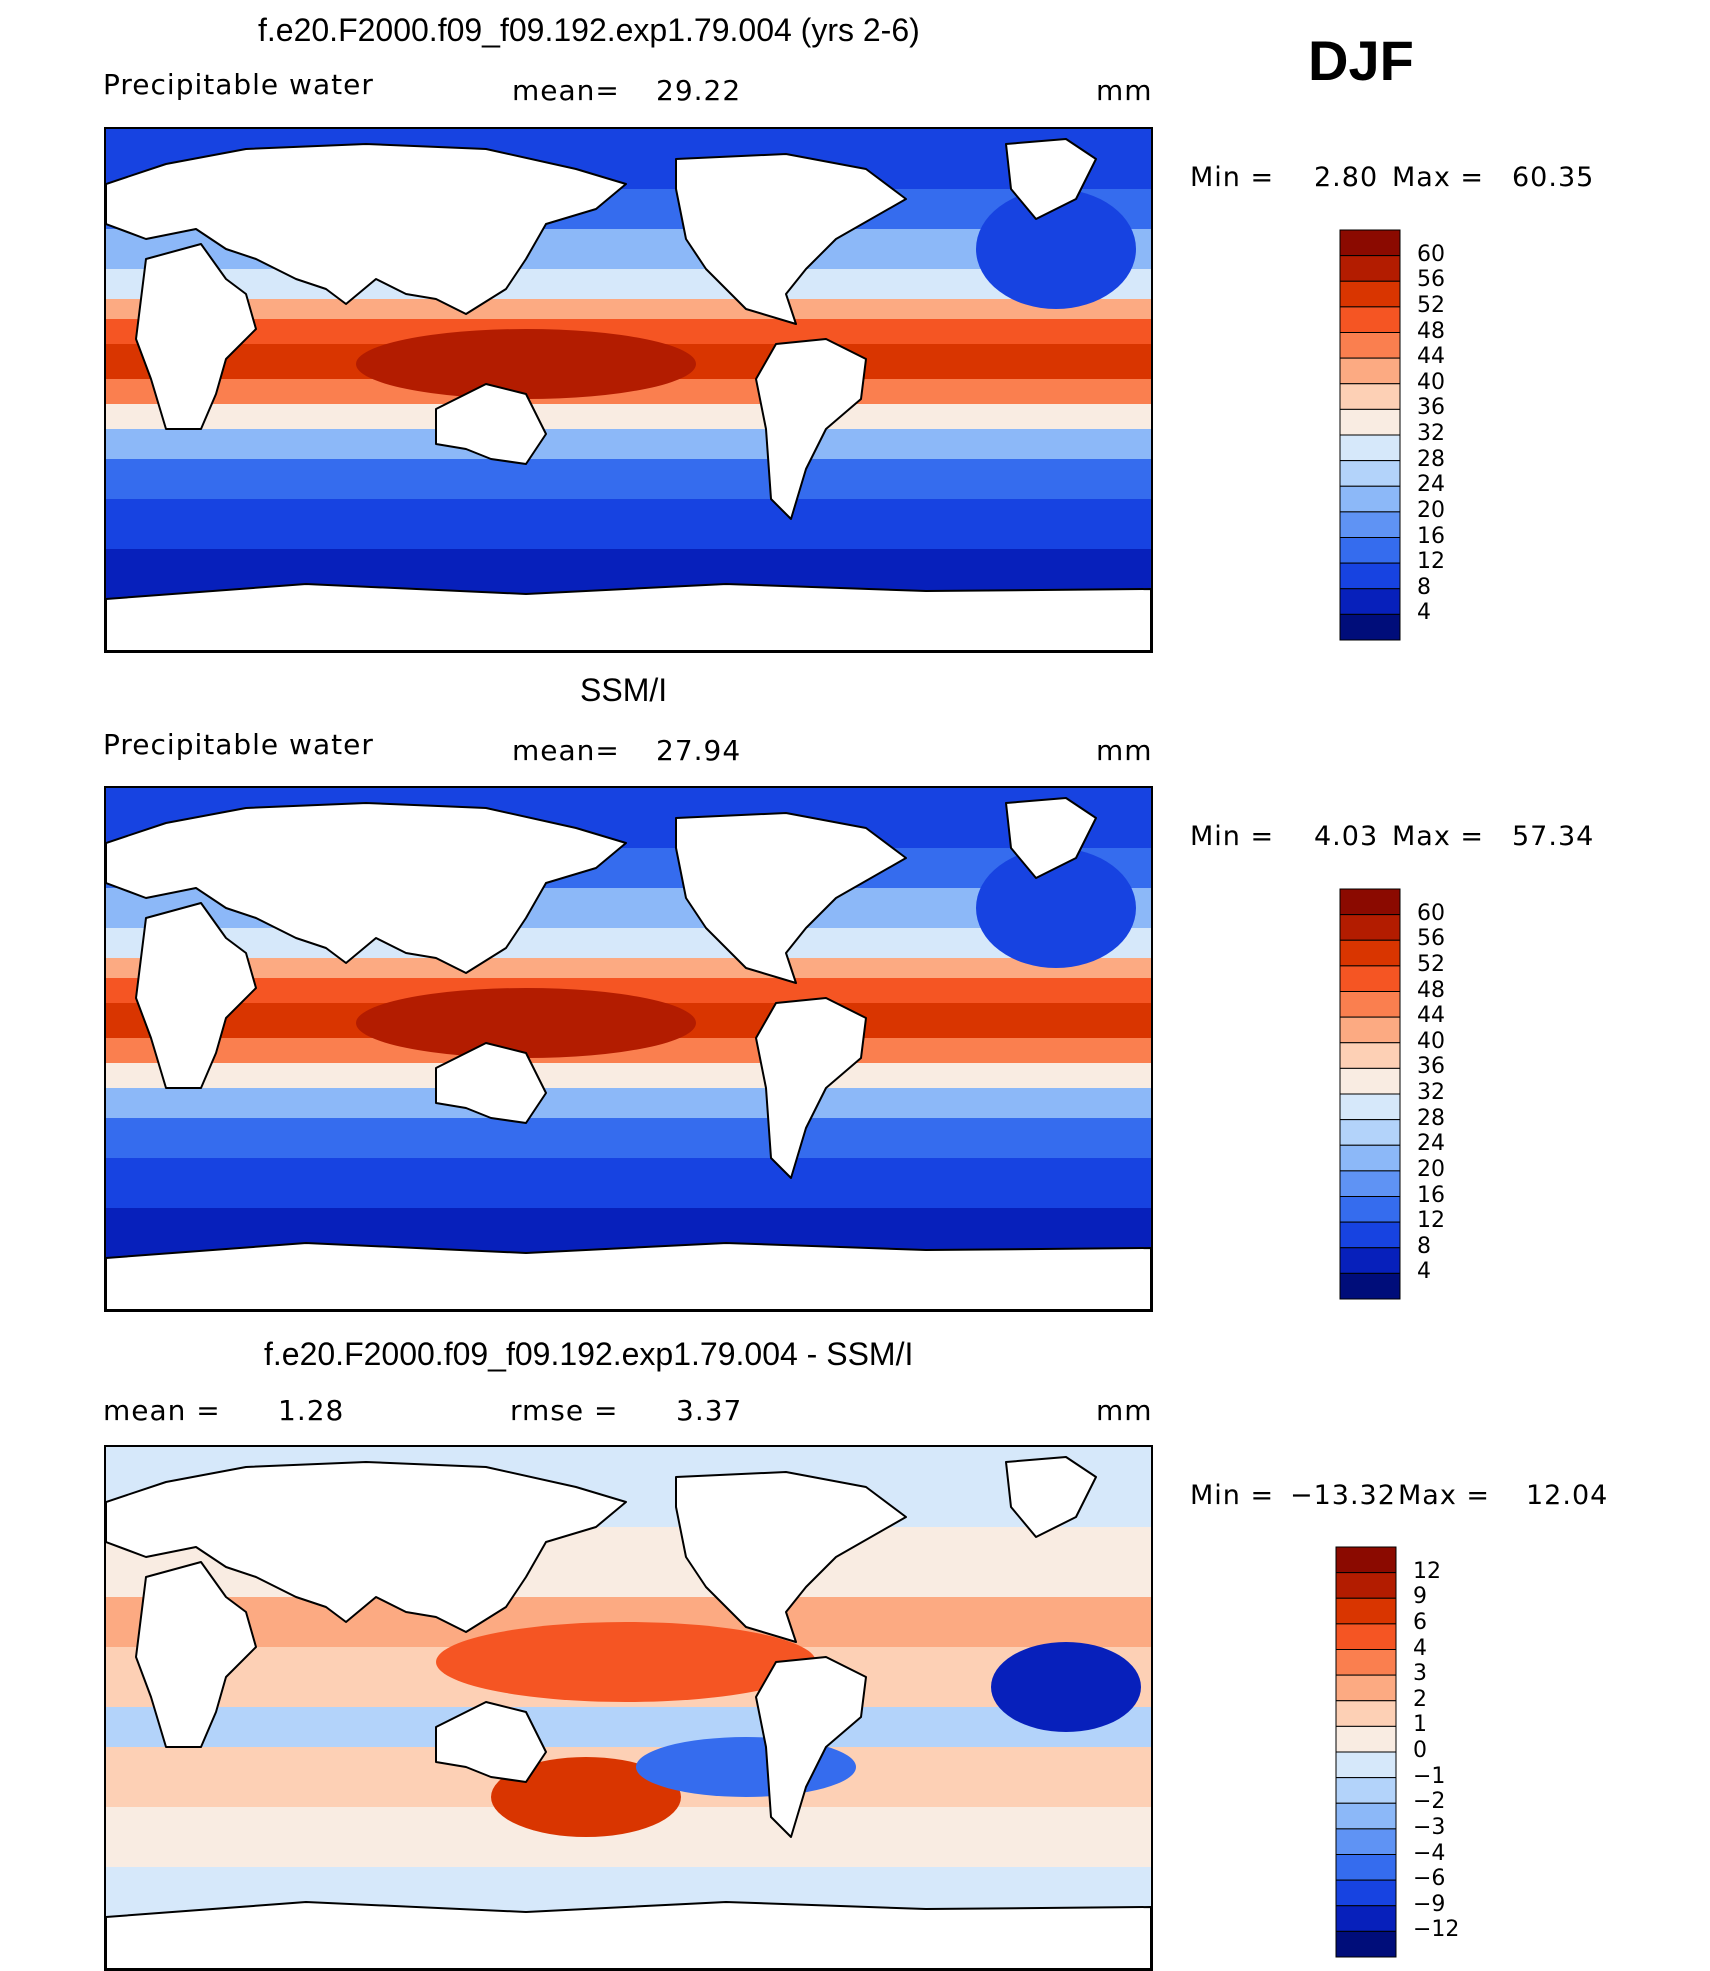 This screenshot has height=1971, width=1710. Describe the element at coordinates (1429, 1904) in the screenshot. I see `colorbar-tick-label: −9` at that location.